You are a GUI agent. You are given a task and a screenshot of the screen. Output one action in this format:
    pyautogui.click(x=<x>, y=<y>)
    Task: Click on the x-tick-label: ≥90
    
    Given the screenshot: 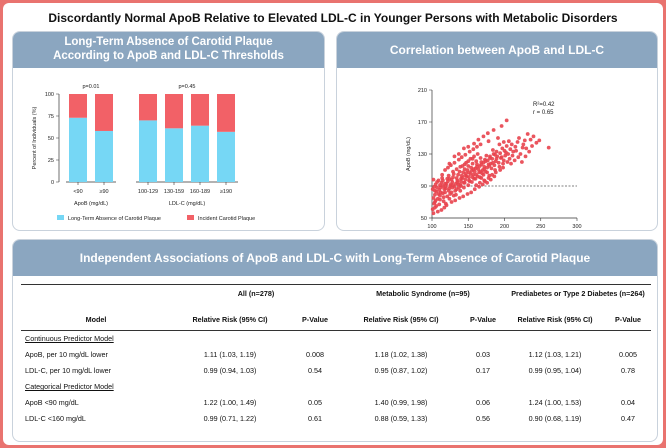 What is the action you would take?
    pyautogui.click(x=103, y=192)
    